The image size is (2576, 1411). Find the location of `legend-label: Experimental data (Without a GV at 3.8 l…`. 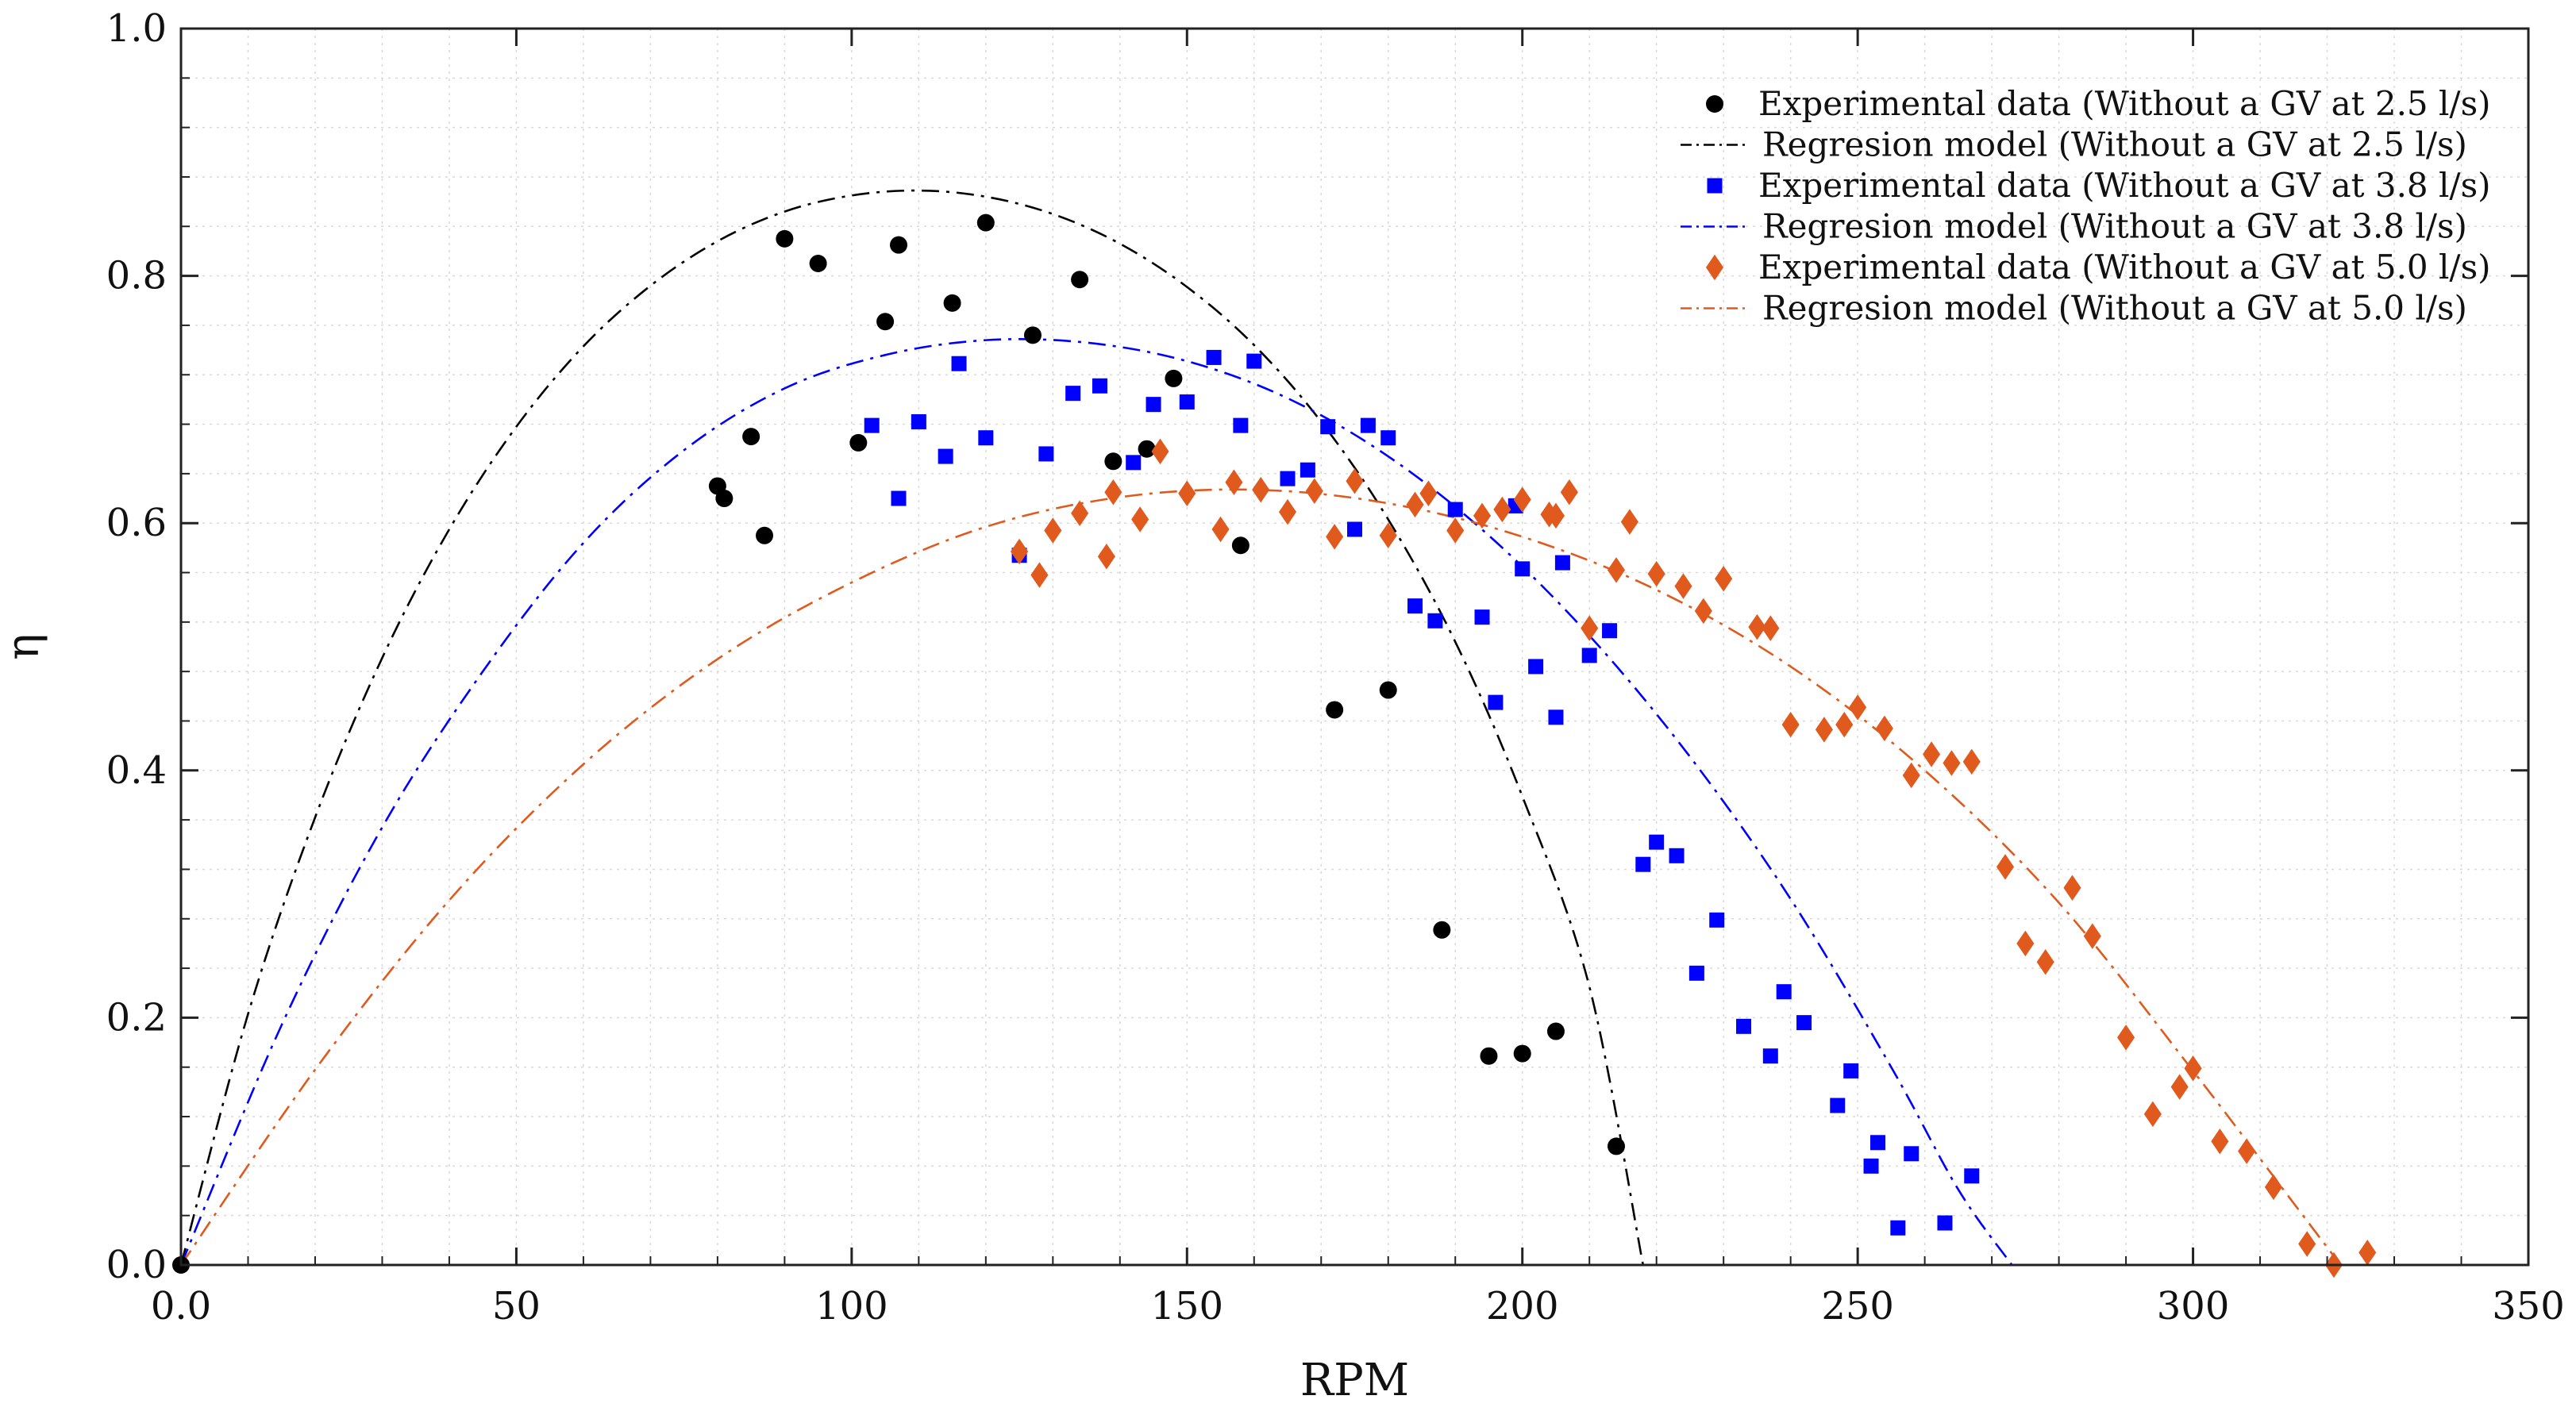

legend-label: Experimental data (Without a GV at 3.8 l… is located at coordinates (2124, 185).